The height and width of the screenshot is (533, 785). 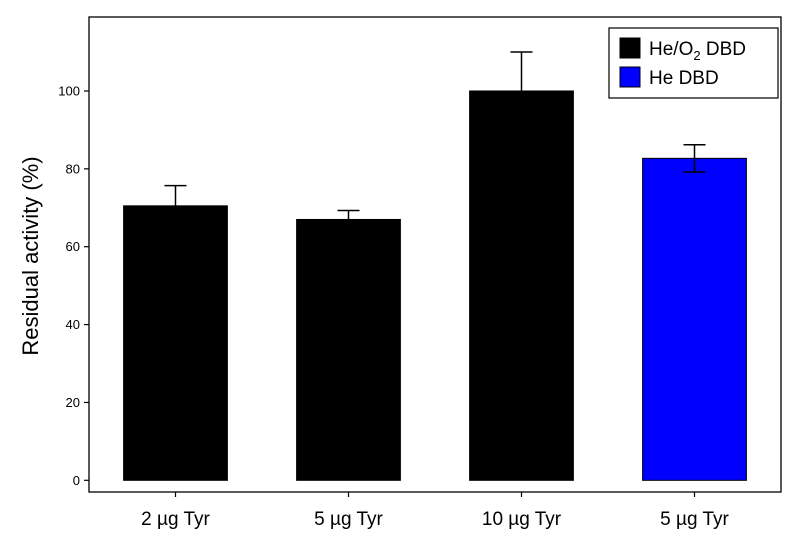 What do you see at coordinates (30, 255) in the screenshot?
I see `y-axis-title: Residual activity (%)` at bounding box center [30, 255].